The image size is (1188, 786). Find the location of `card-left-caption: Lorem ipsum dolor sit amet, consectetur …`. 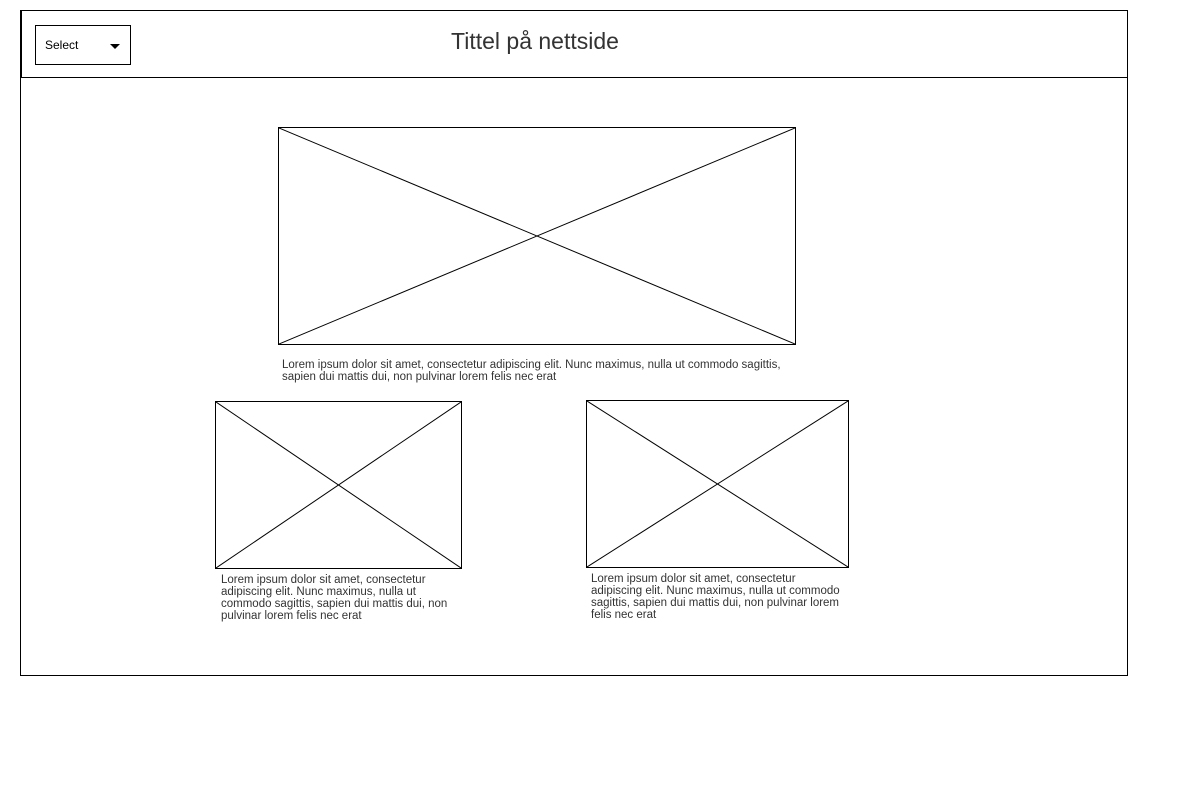

card-left-caption: Lorem ipsum dolor sit amet, consectetur … is located at coordinates (334, 598).